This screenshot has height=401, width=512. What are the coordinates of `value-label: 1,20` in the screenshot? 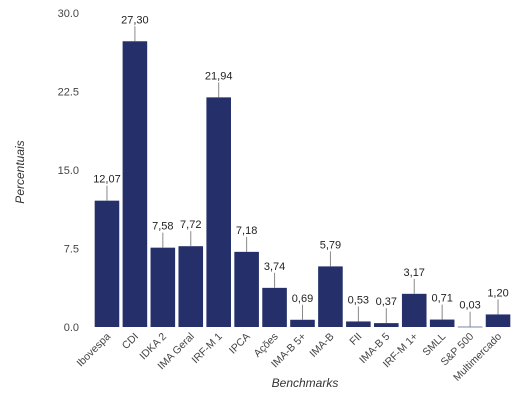 It's located at (497, 293).